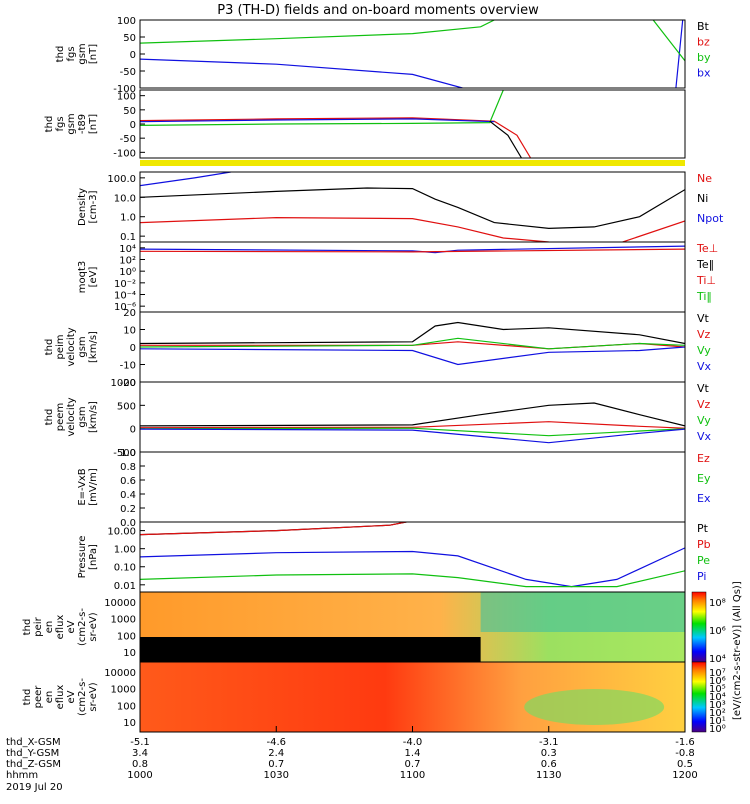  What do you see at coordinates (412, 579) in the screenshot?
I see `series-line-Pe` at bounding box center [412, 579].